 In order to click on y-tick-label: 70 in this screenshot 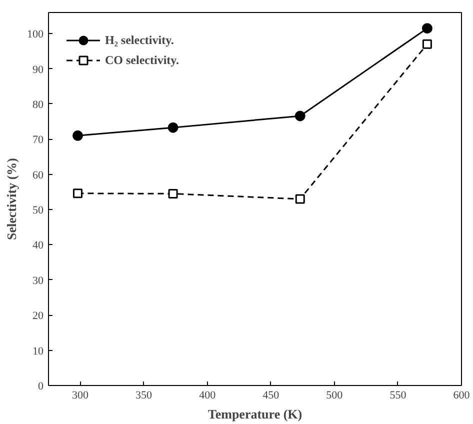, I will do `click(38, 140)`.